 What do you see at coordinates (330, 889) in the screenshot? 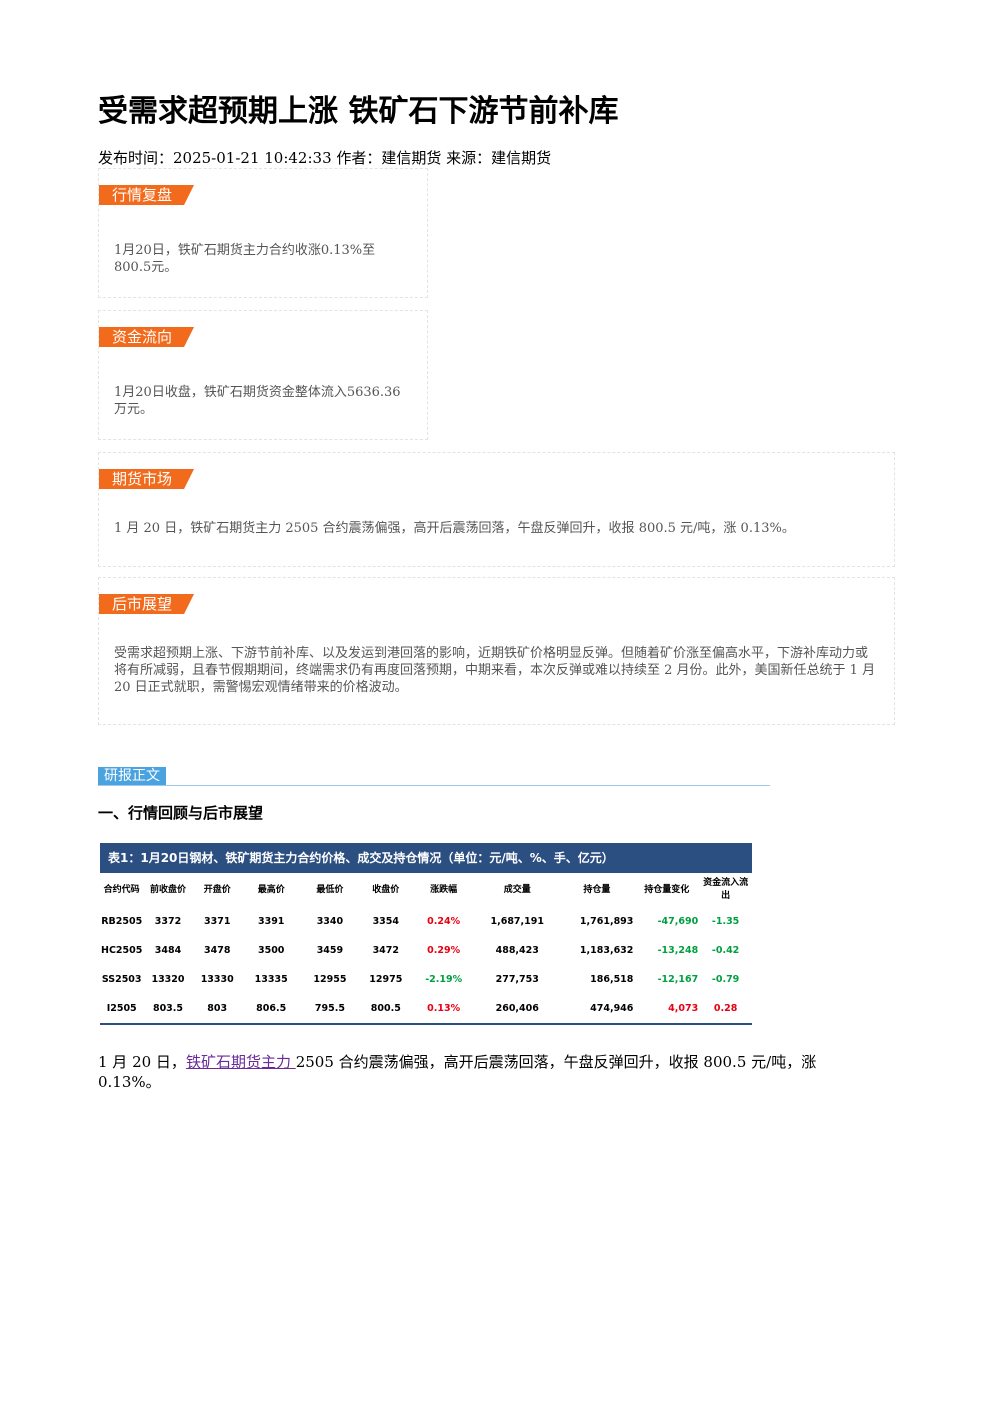
I see `header-cell: 最低价` at bounding box center [330, 889].